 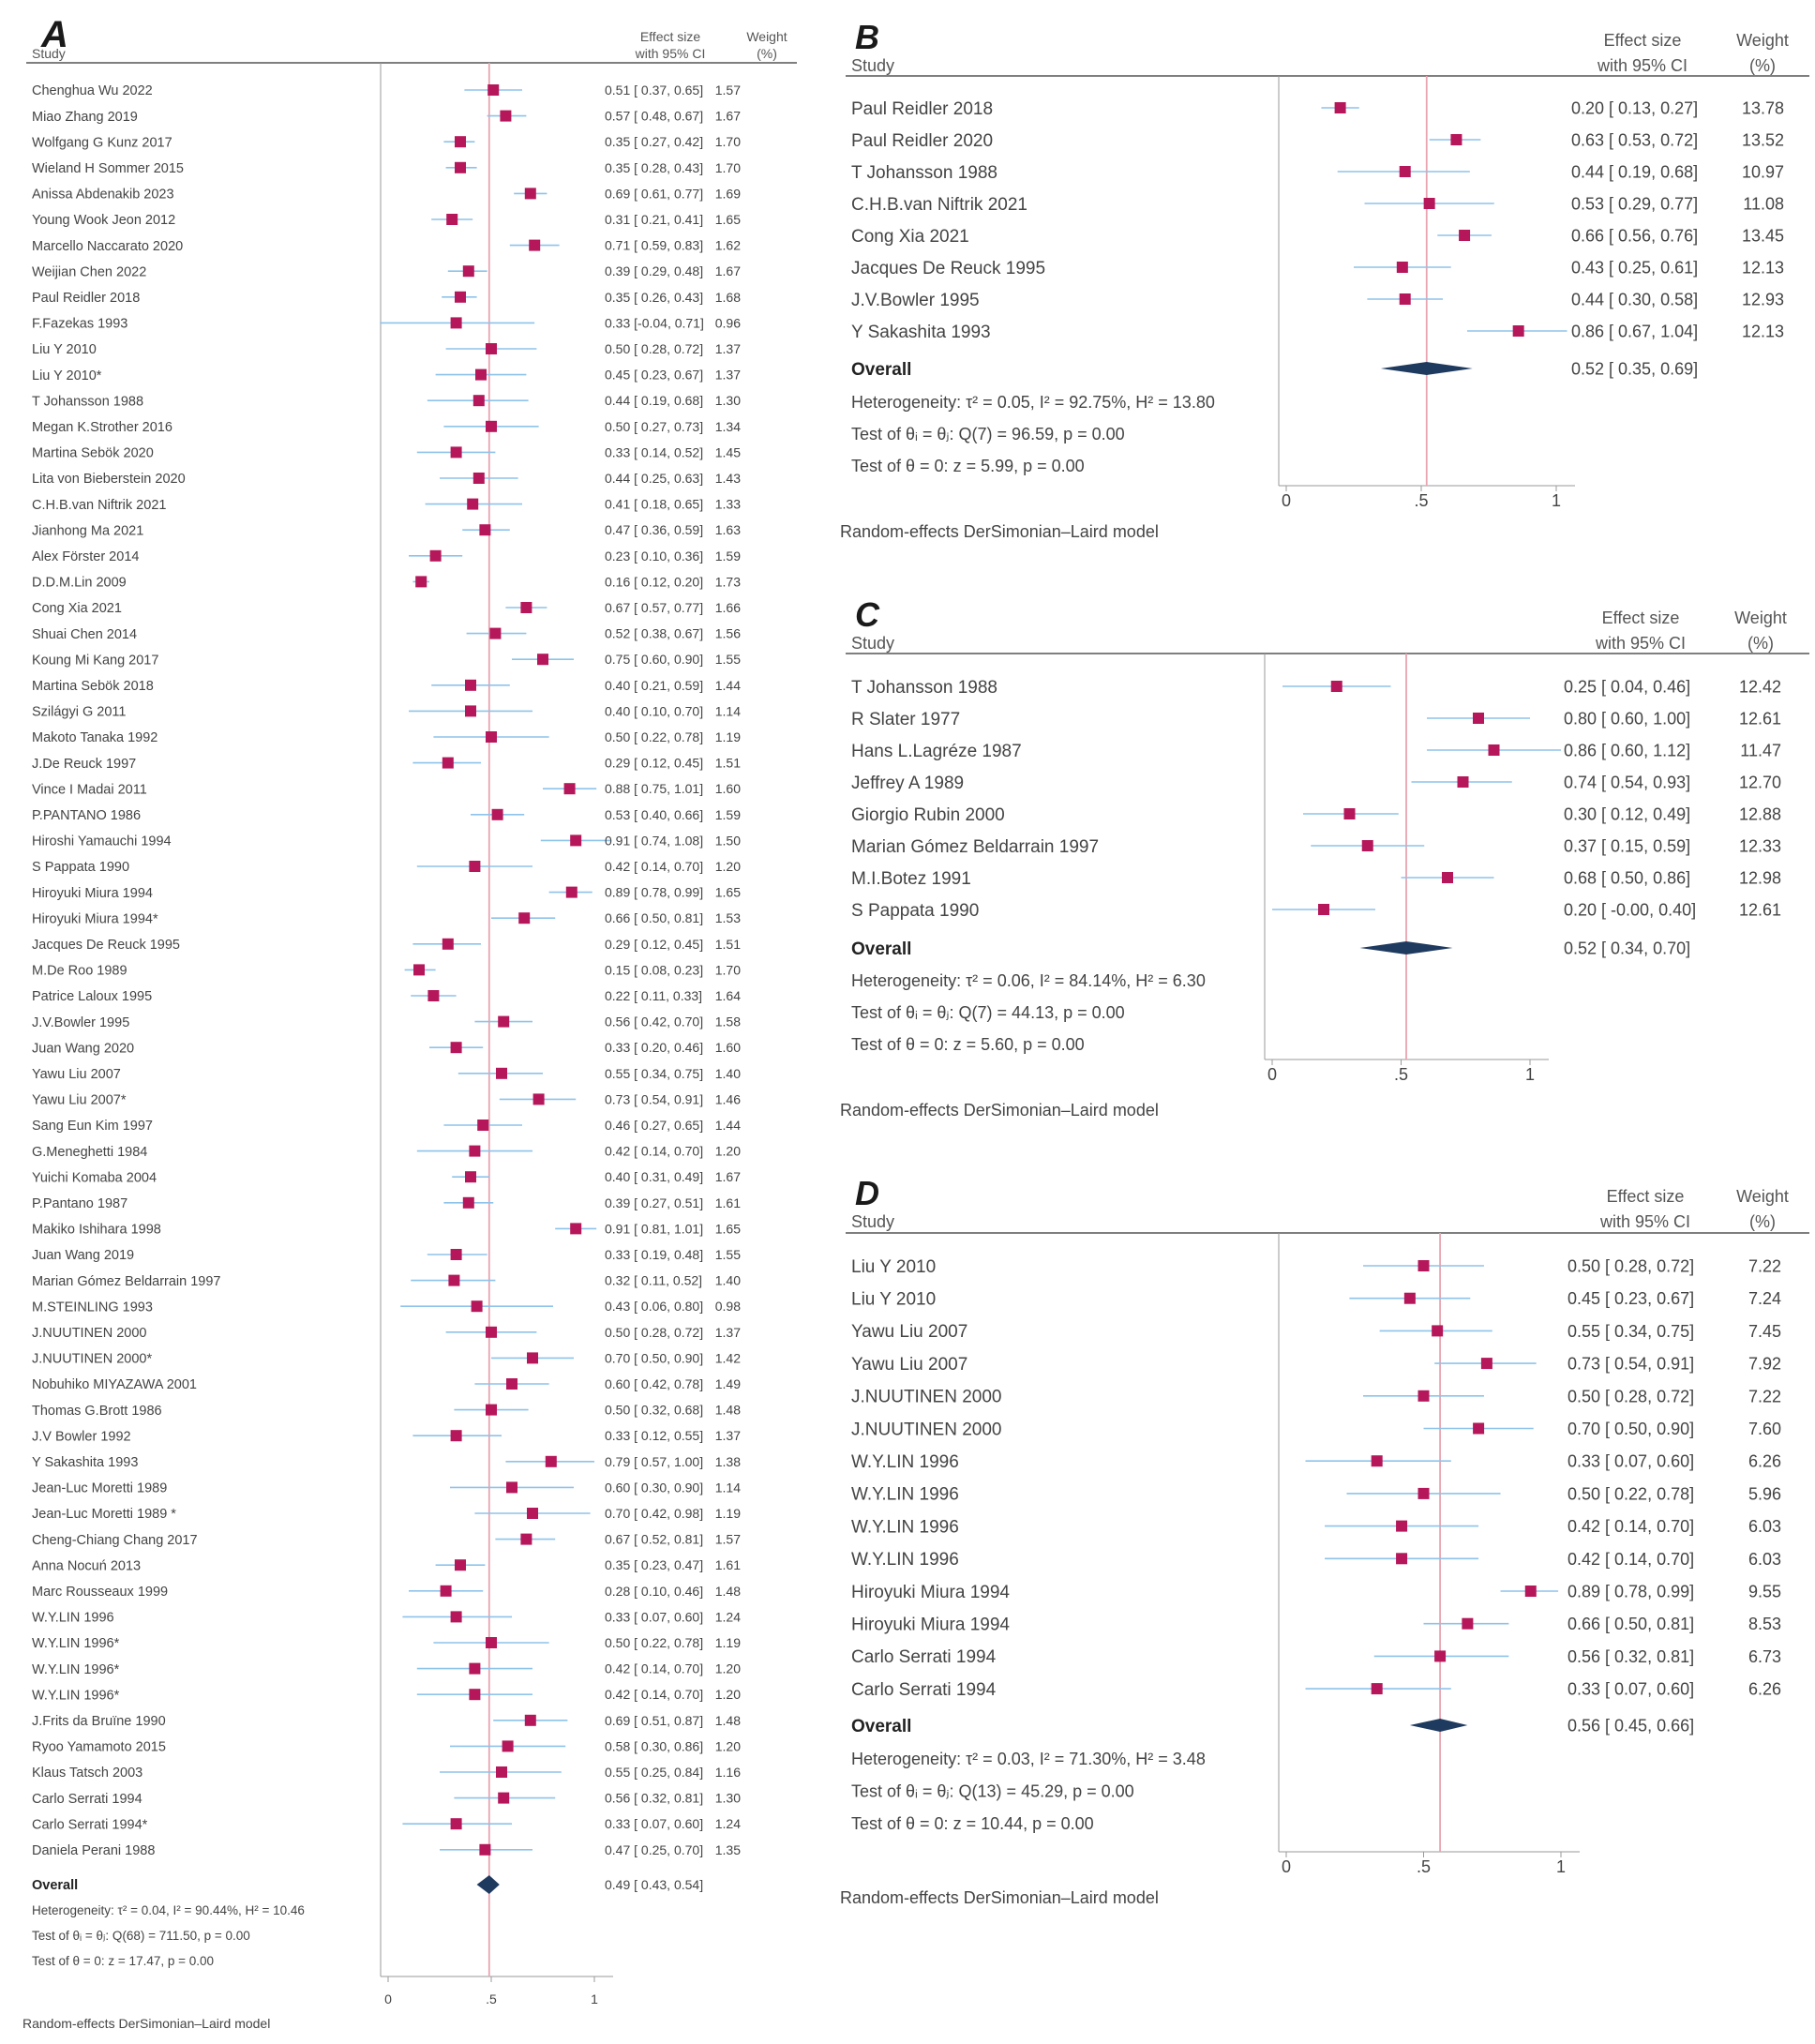 I want to click on study-label: Paul Reidler 2020, so click(x=922, y=141).